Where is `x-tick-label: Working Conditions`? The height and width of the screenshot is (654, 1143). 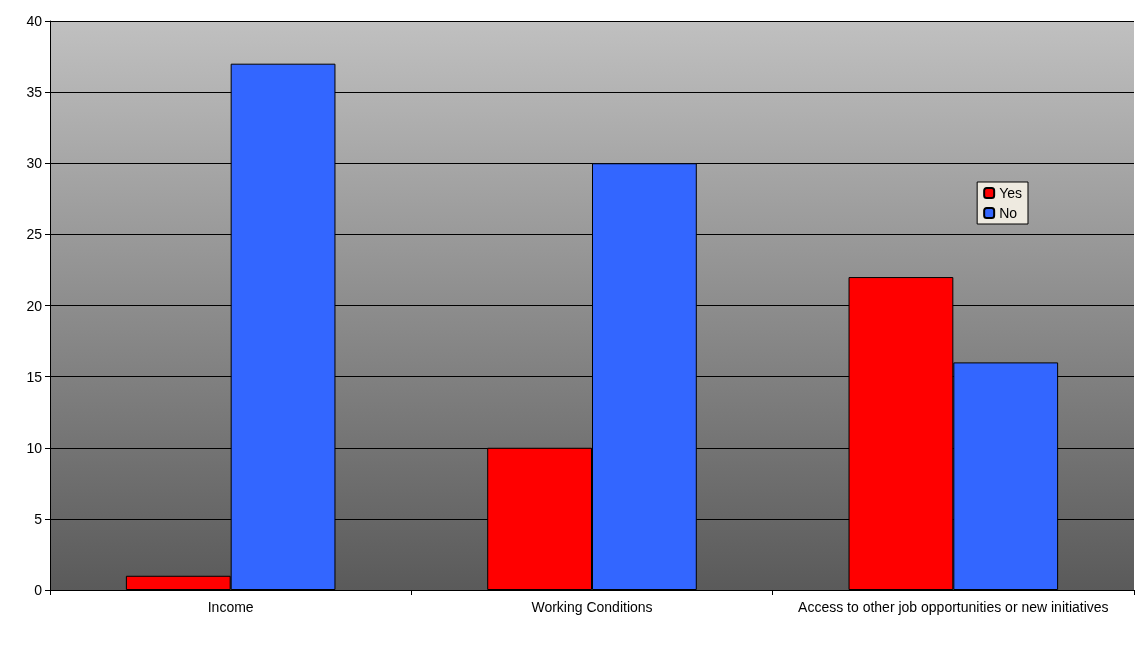
x-tick-label: Working Conditions is located at coordinates (592, 607).